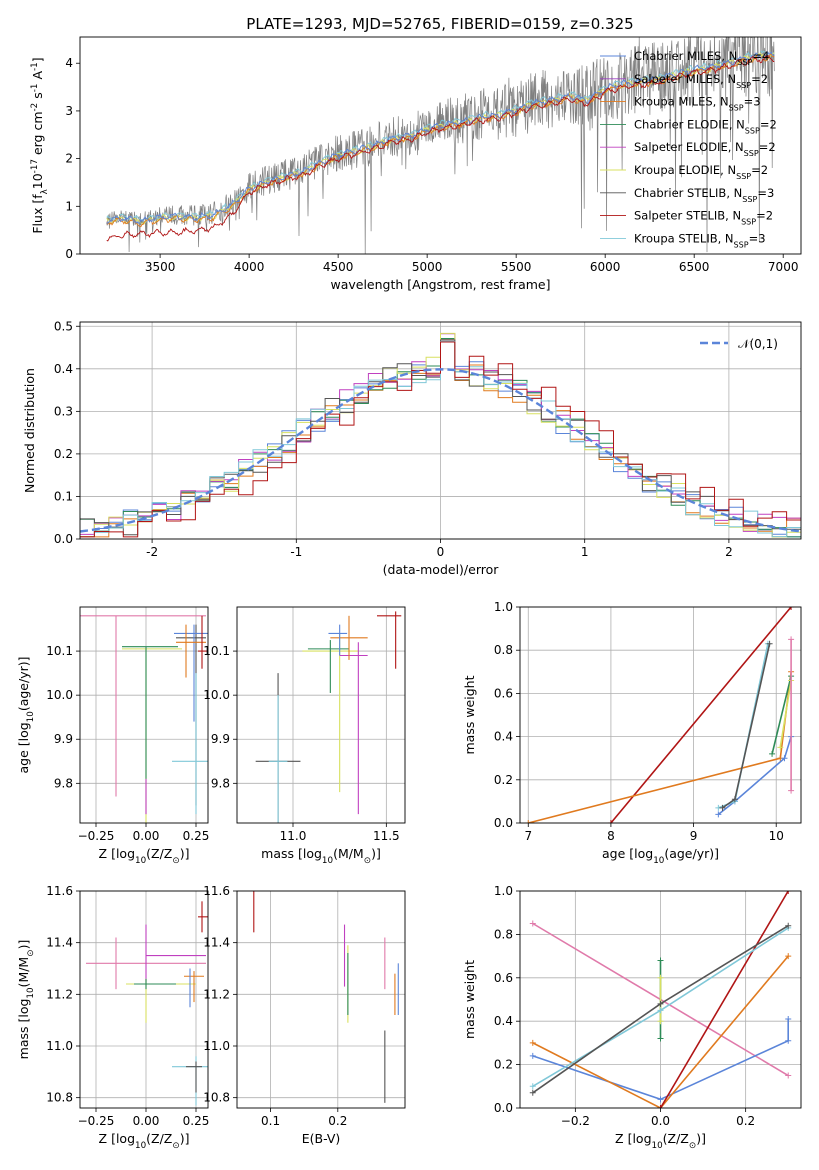 This screenshot has width=819, height=1170. Describe the element at coordinates (516, 267) in the screenshot. I see `x-tick-label: 5500` at that location.